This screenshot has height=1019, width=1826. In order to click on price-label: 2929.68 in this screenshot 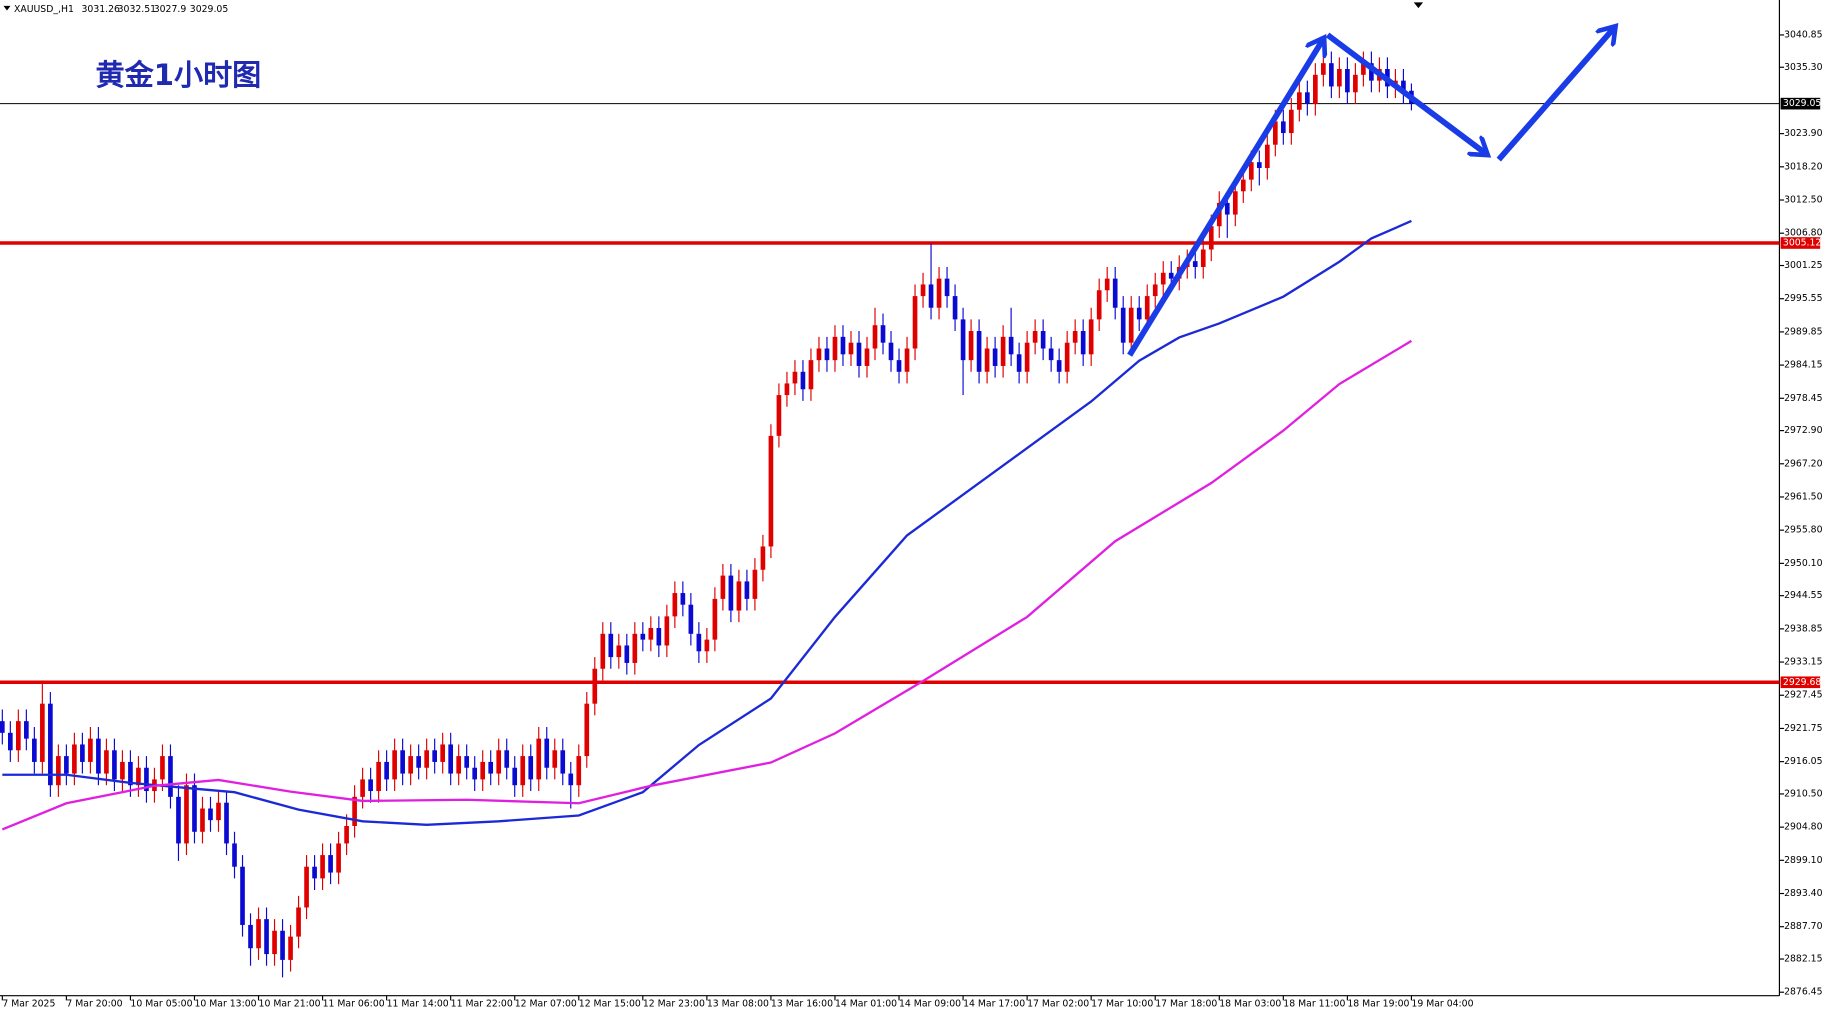, I will do `click(1802, 682)`.